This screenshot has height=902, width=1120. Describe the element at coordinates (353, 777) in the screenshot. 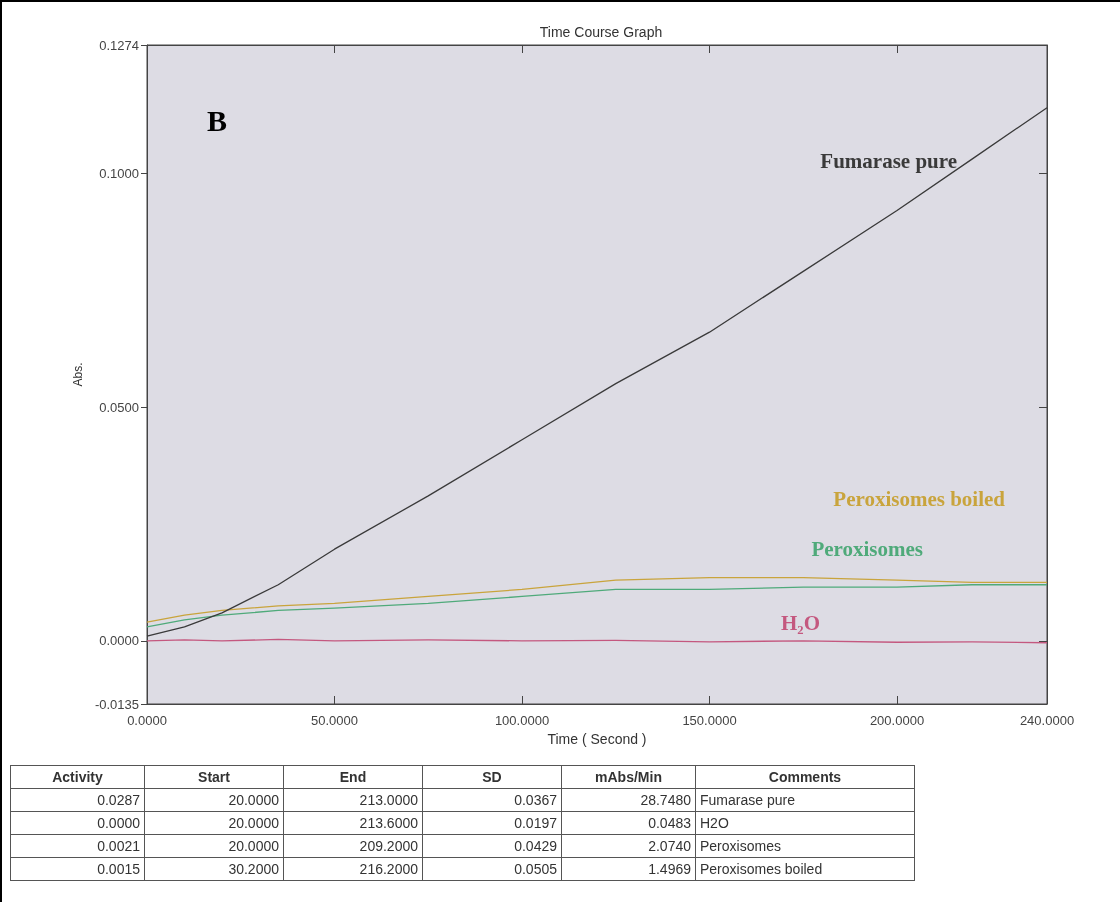

I see `text: End` at that location.